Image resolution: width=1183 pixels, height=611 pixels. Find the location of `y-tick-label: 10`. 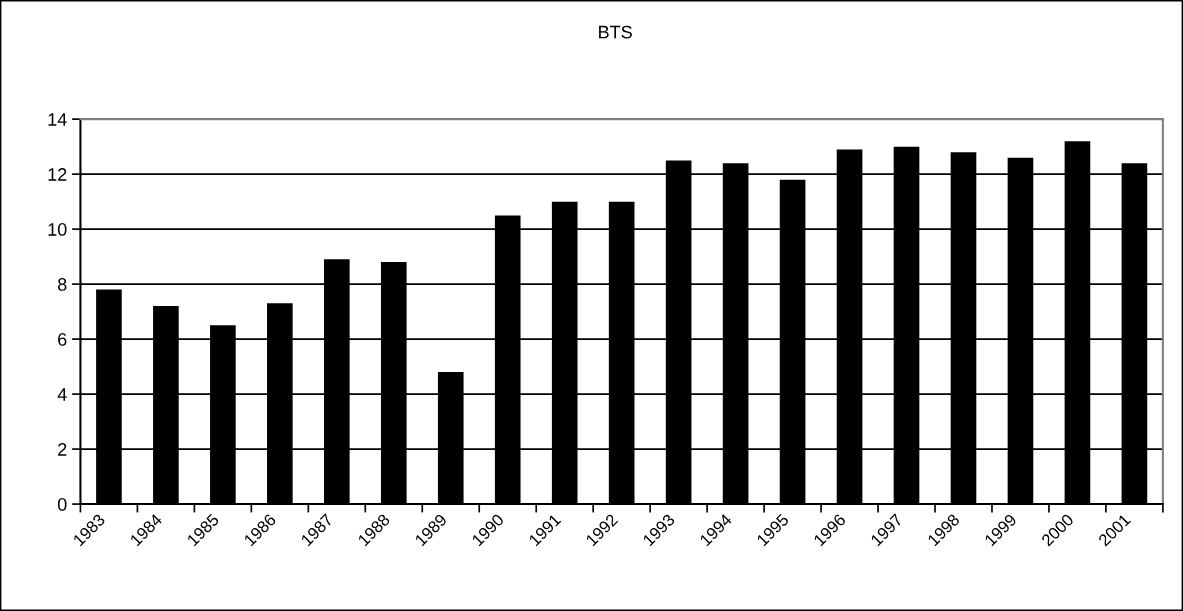

y-tick-label: 10 is located at coordinates (57, 229).